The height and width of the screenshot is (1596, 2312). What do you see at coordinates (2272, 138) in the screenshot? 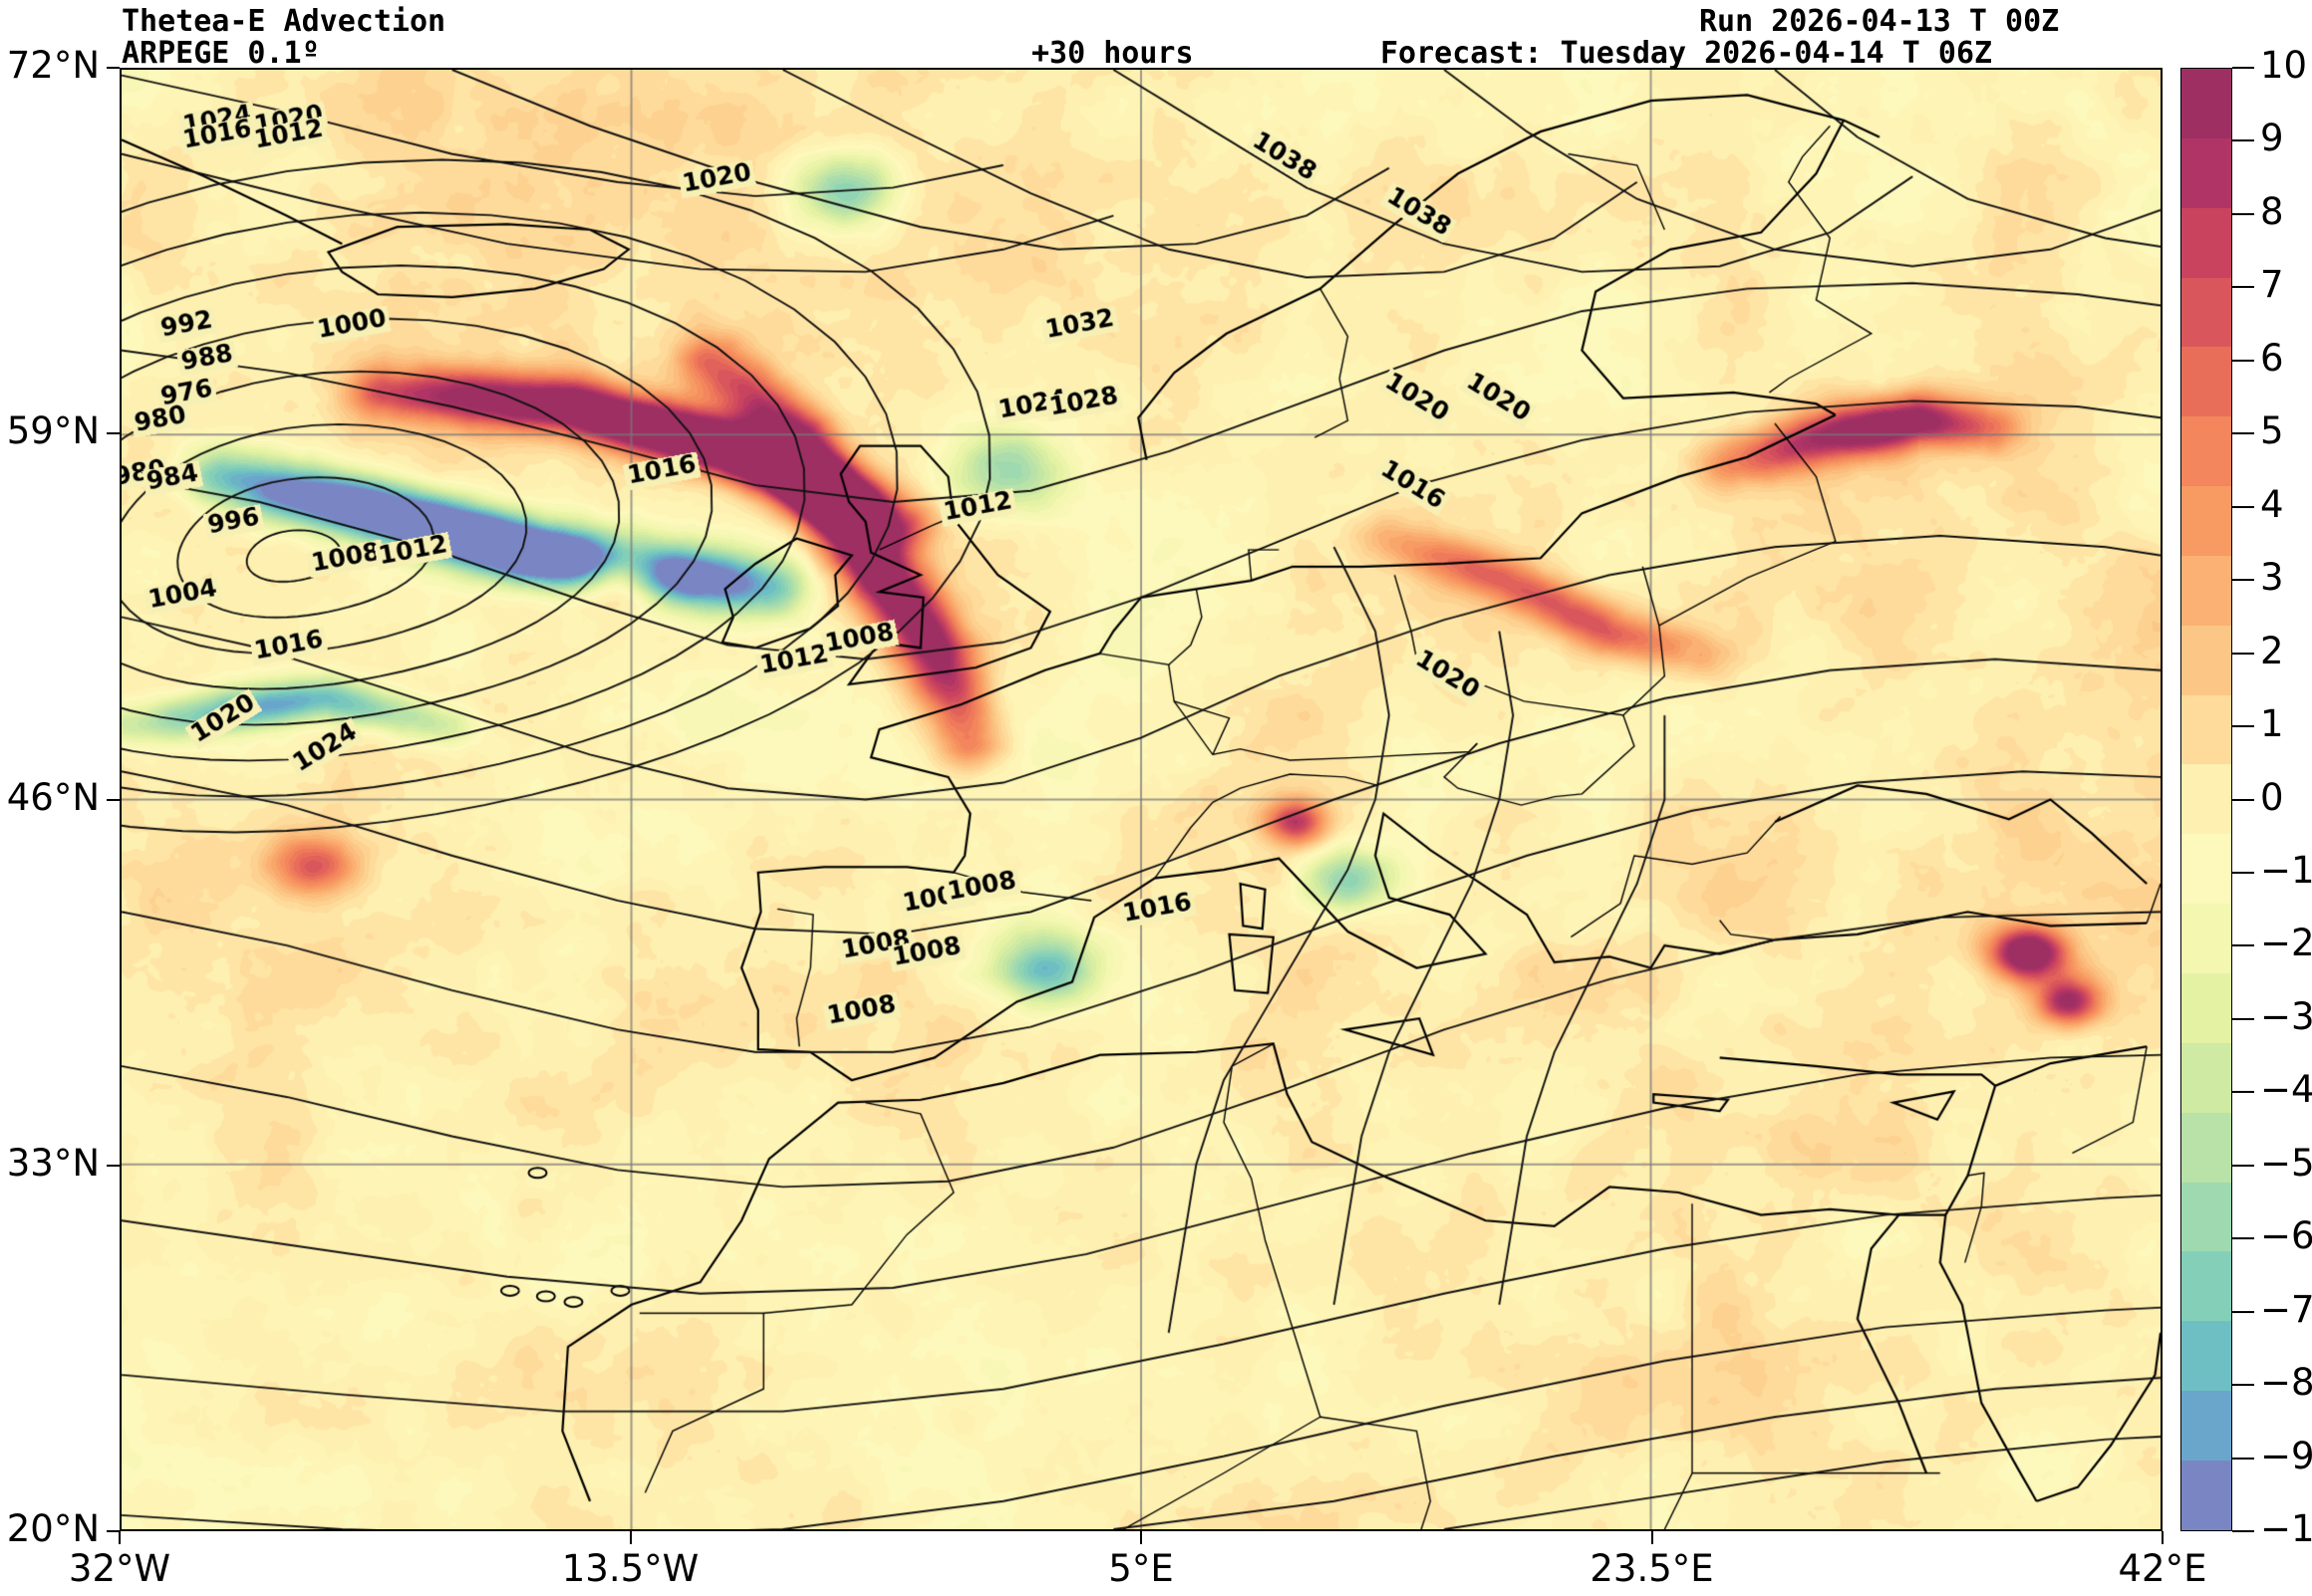
I see `colorbar-tick-label: 9` at bounding box center [2272, 138].